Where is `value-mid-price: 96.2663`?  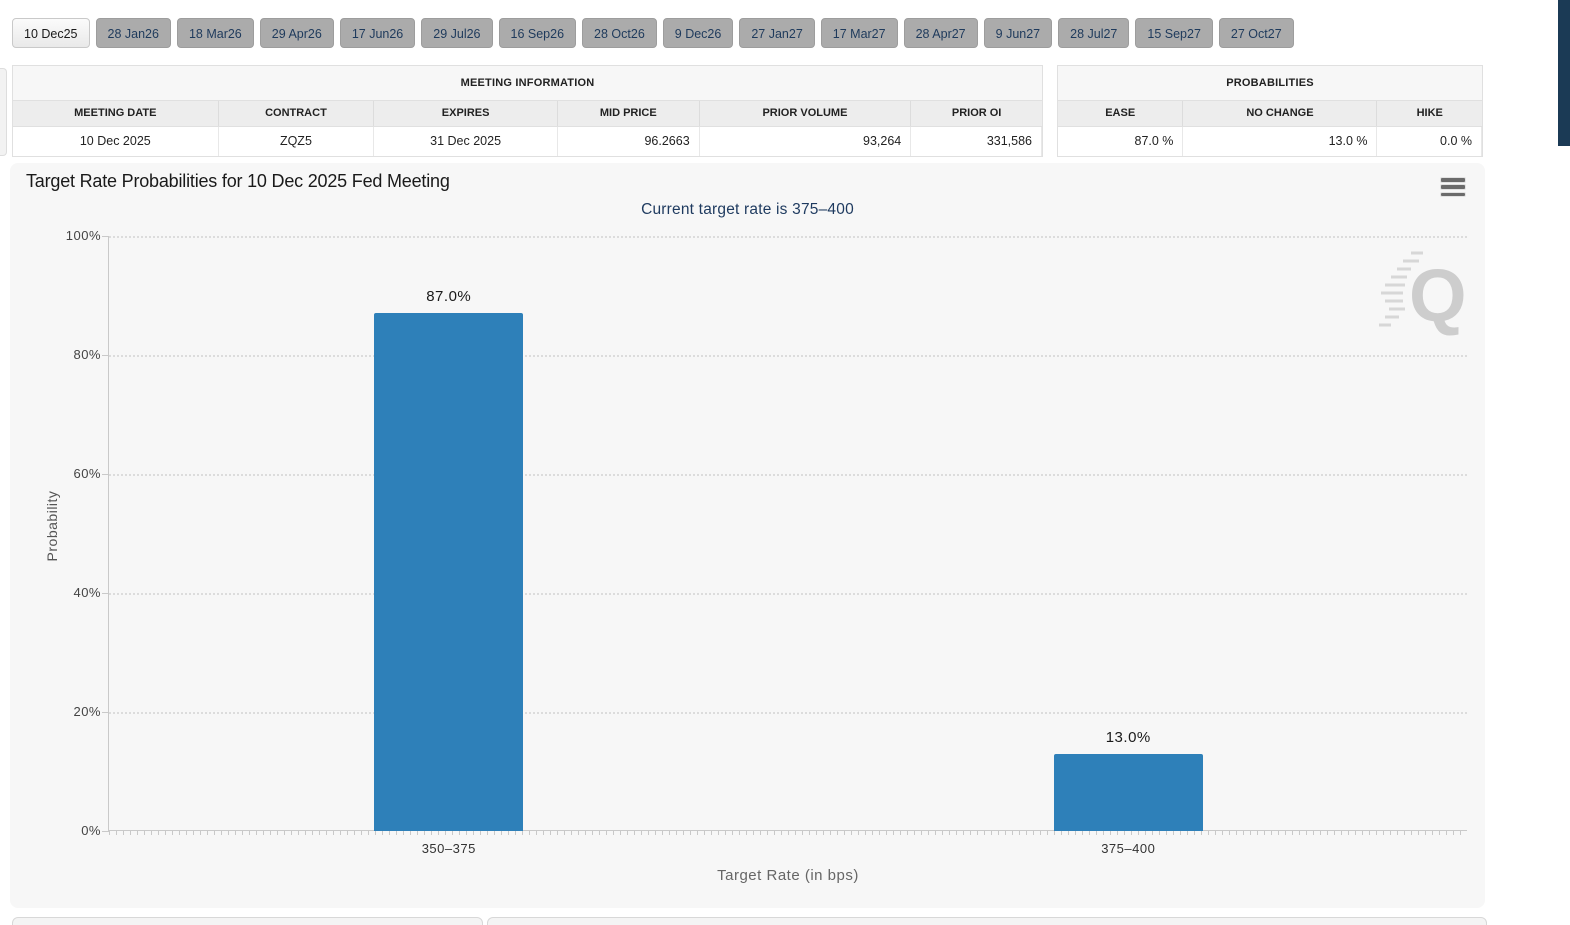 value-mid-price: 96.2663 is located at coordinates (628, 141).